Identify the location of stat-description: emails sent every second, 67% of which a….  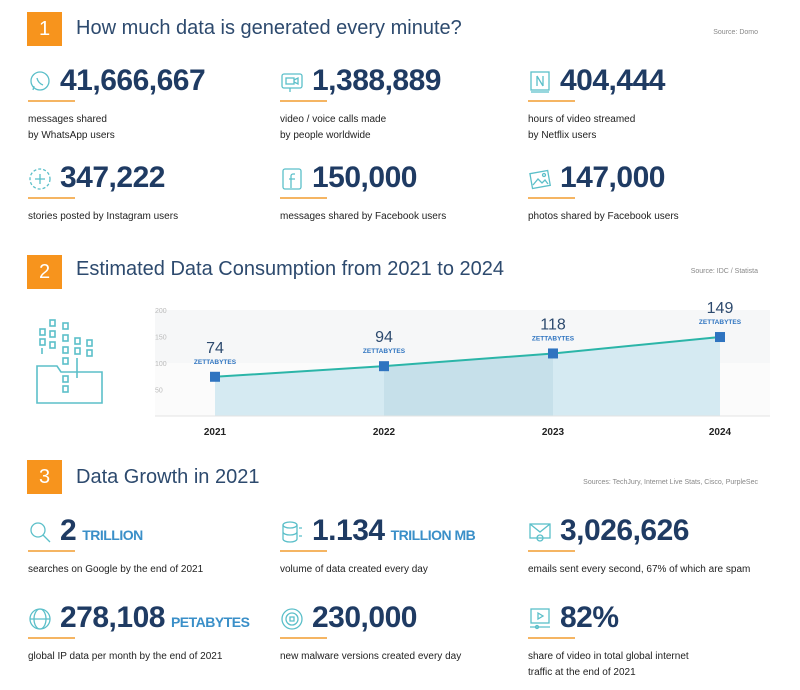
(639, 570).